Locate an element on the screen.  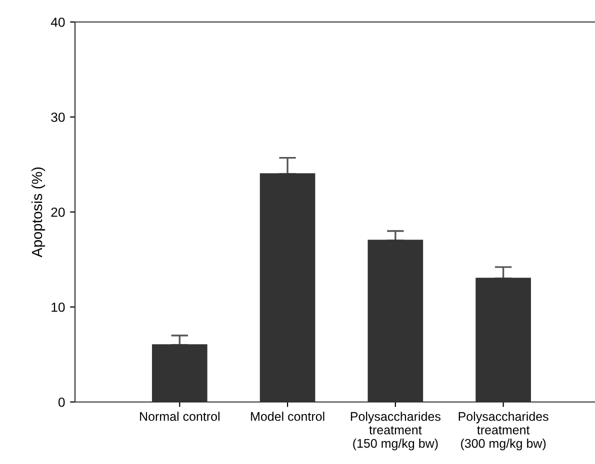
y-tick-label: 10 is located at coordinates (58, 307).